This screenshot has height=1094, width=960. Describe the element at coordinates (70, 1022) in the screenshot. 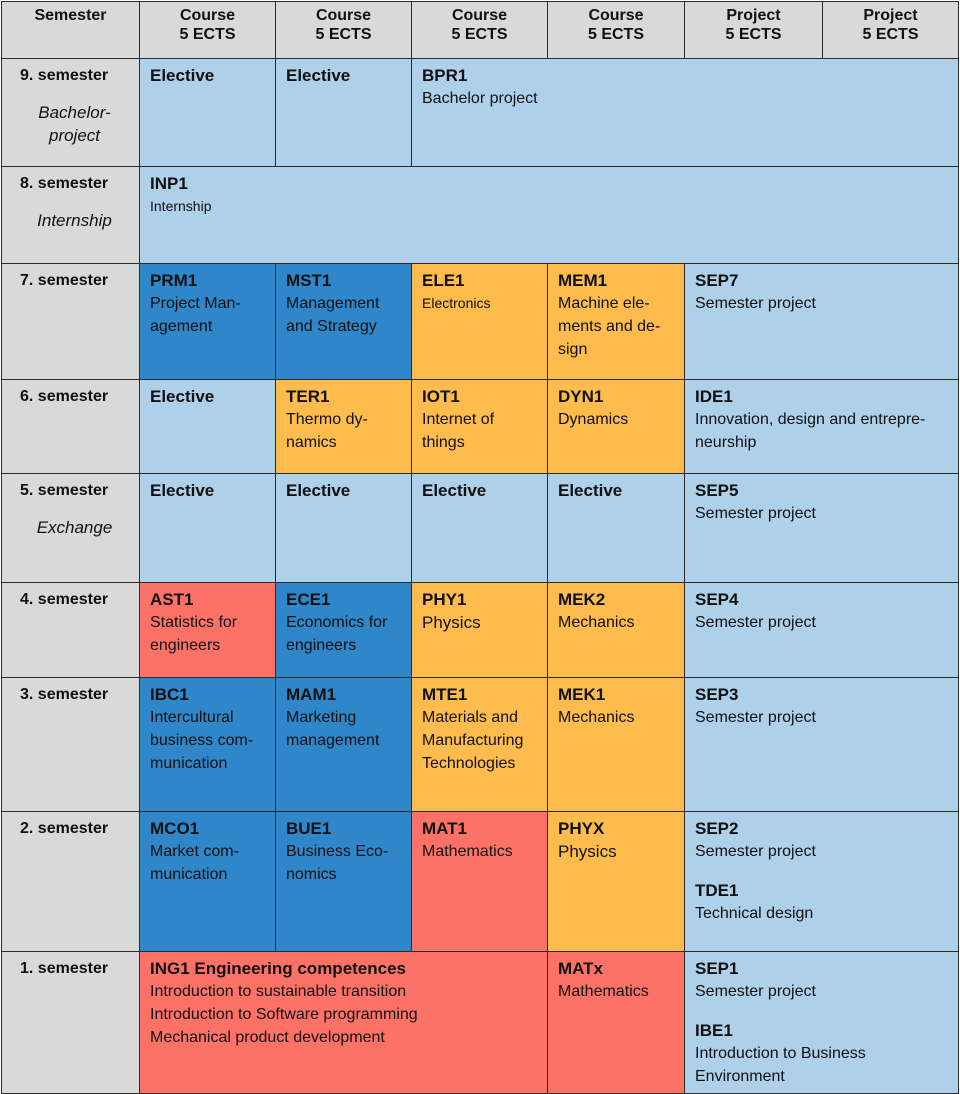

I see `semester-label: 1. semester` at that location.